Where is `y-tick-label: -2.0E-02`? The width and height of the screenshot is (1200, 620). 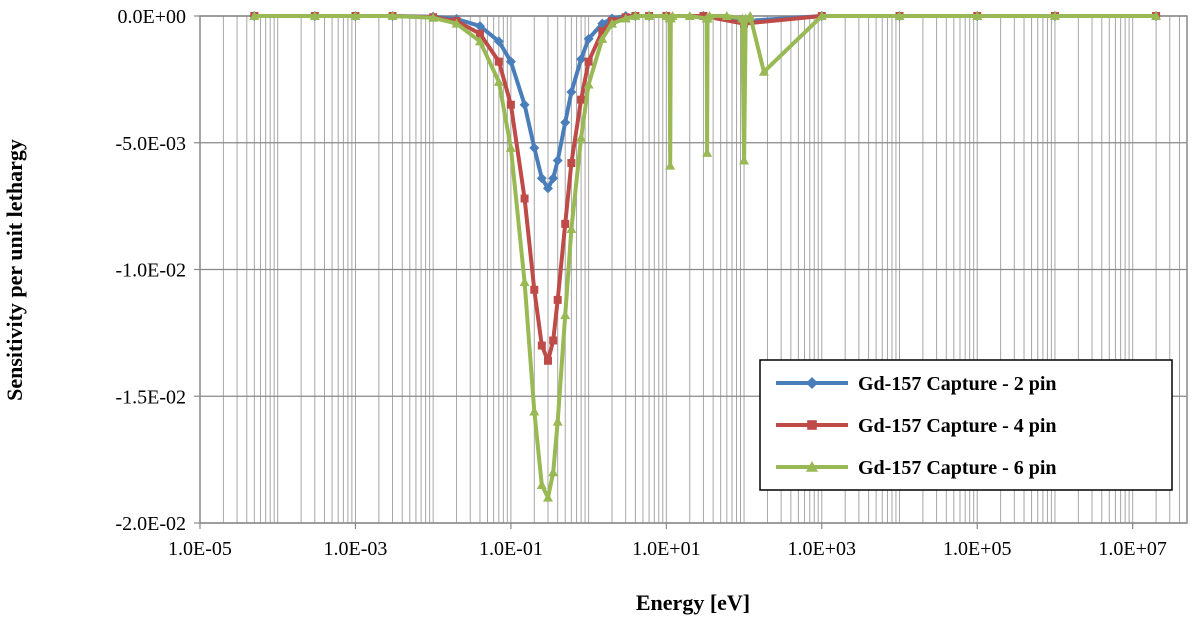
y-tick-label: -2.0E-02 is located at coordinates (150, 524).